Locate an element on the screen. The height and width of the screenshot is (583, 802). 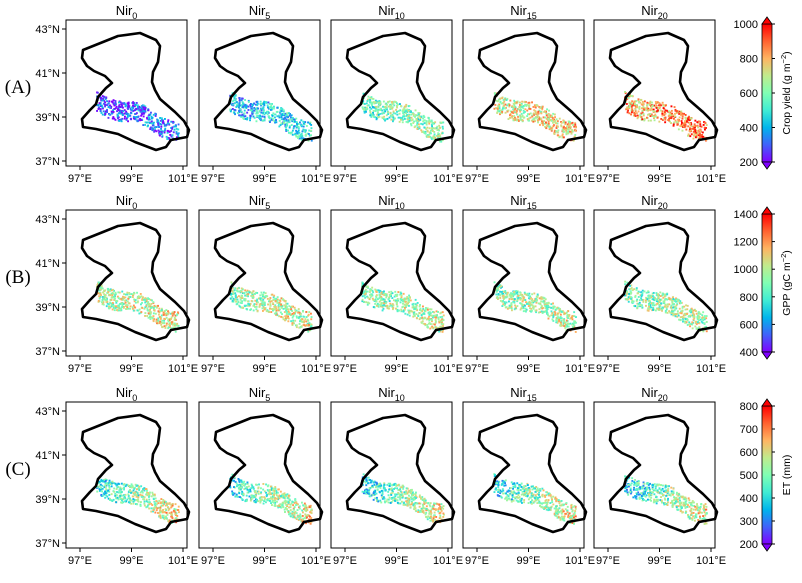
panel-title-sub: 10 is located at coordinates (400, 16).